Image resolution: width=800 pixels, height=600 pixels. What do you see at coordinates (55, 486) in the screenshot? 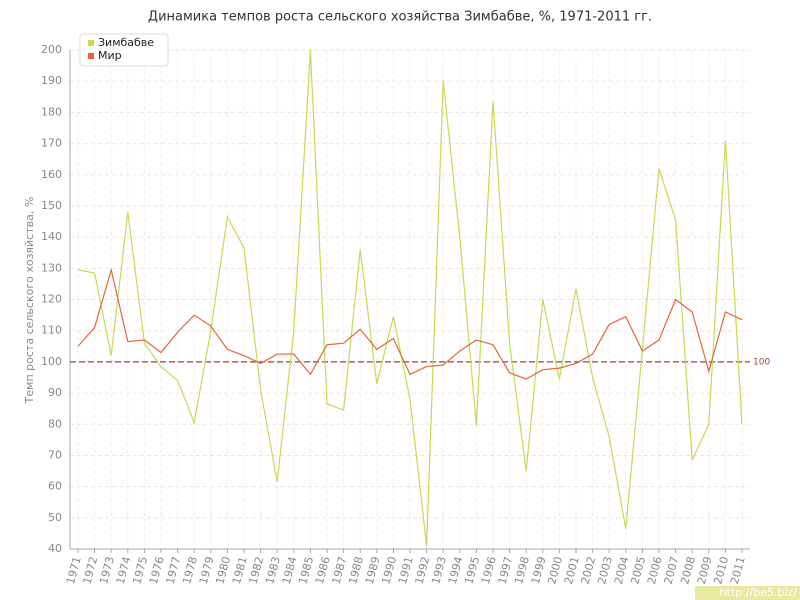
I see `y-tick-label: 60` at bounding box center [55, 486].